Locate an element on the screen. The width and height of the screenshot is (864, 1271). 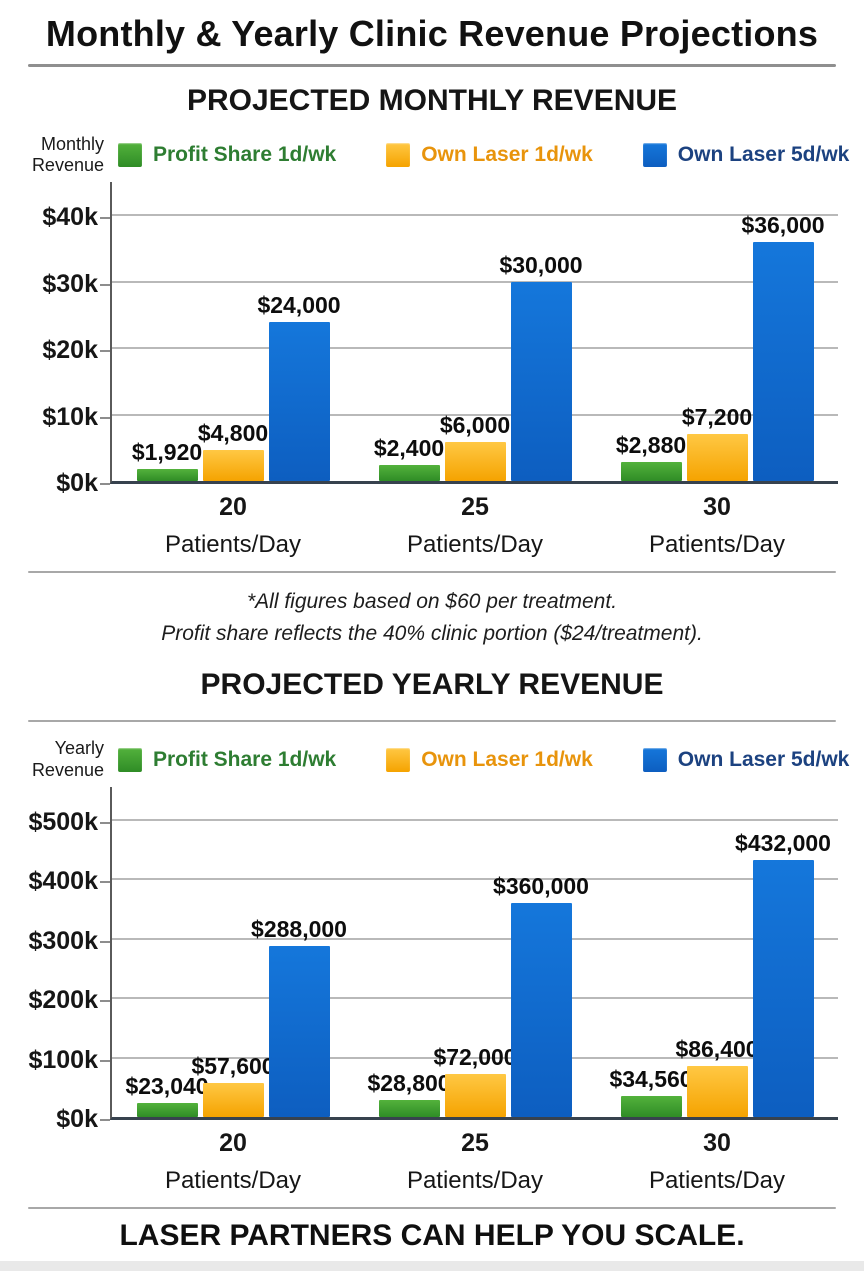
x-axis-spacer is located at coordinates (69, 526).